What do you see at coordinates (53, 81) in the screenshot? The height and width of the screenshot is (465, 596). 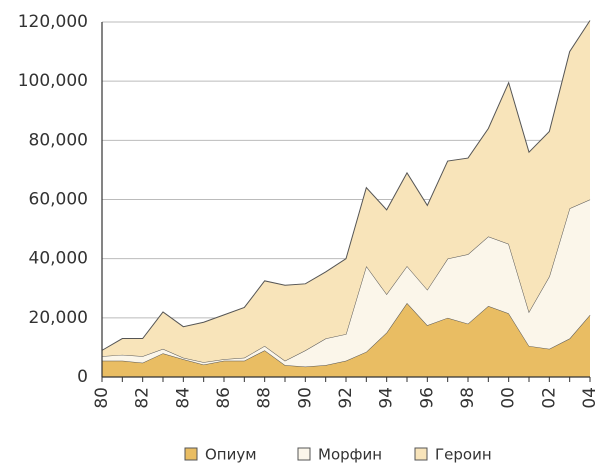 I see `y-tick-label: 100,000` at bounding box center [53, 81].